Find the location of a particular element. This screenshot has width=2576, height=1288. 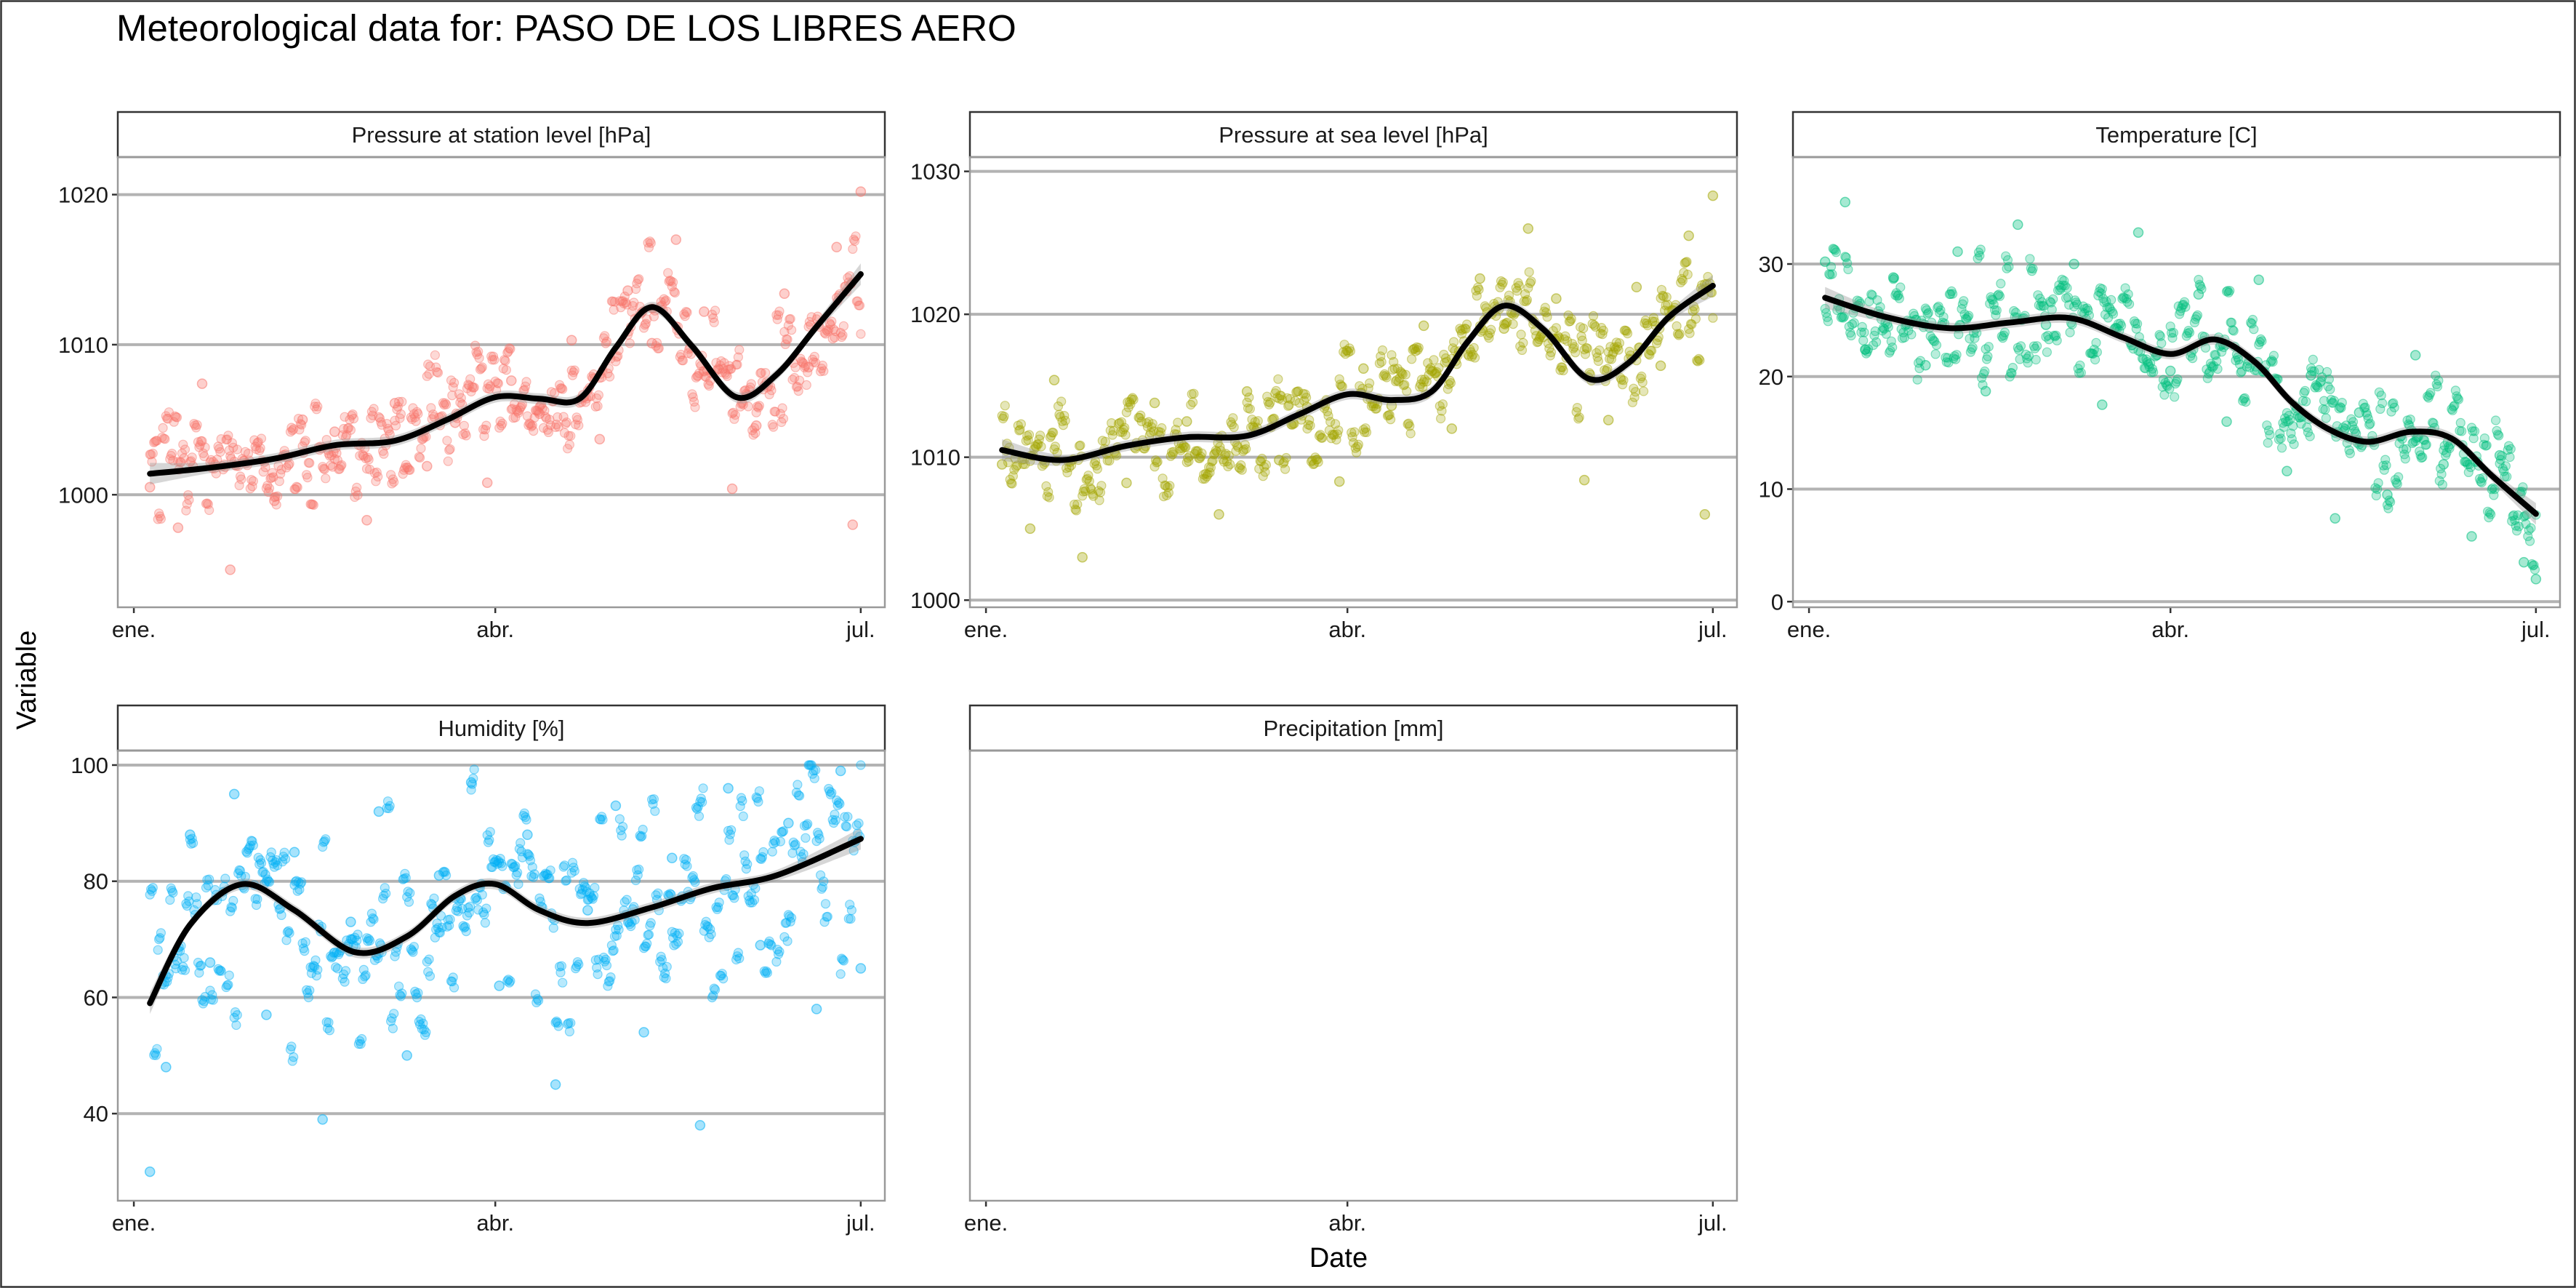

y-tick-label: 1000 is located at coordinates (83, 495).